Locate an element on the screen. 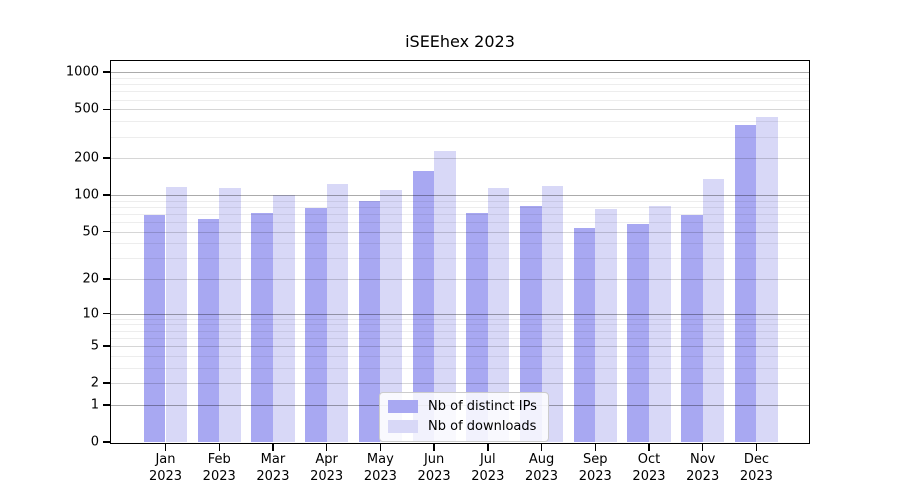 The width and height of the screenshot is (900, 500). bar-downloads-jan is located at coordinates (176, 314).